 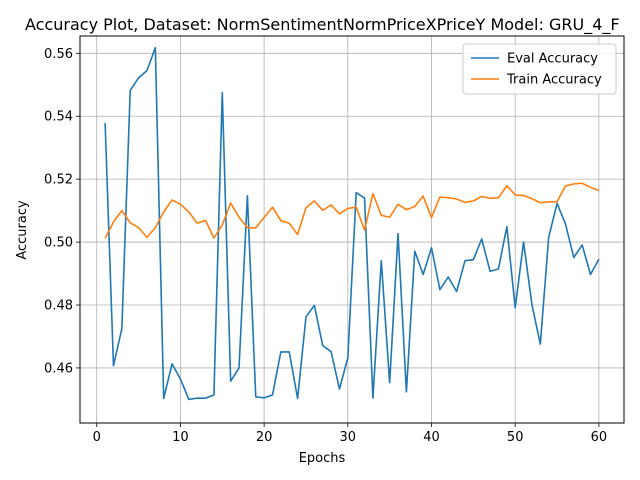 What do you see at coordinates (264, 437) in the screenshot?
I see `x-tick-label: 20` at bounding box center [264, 437].